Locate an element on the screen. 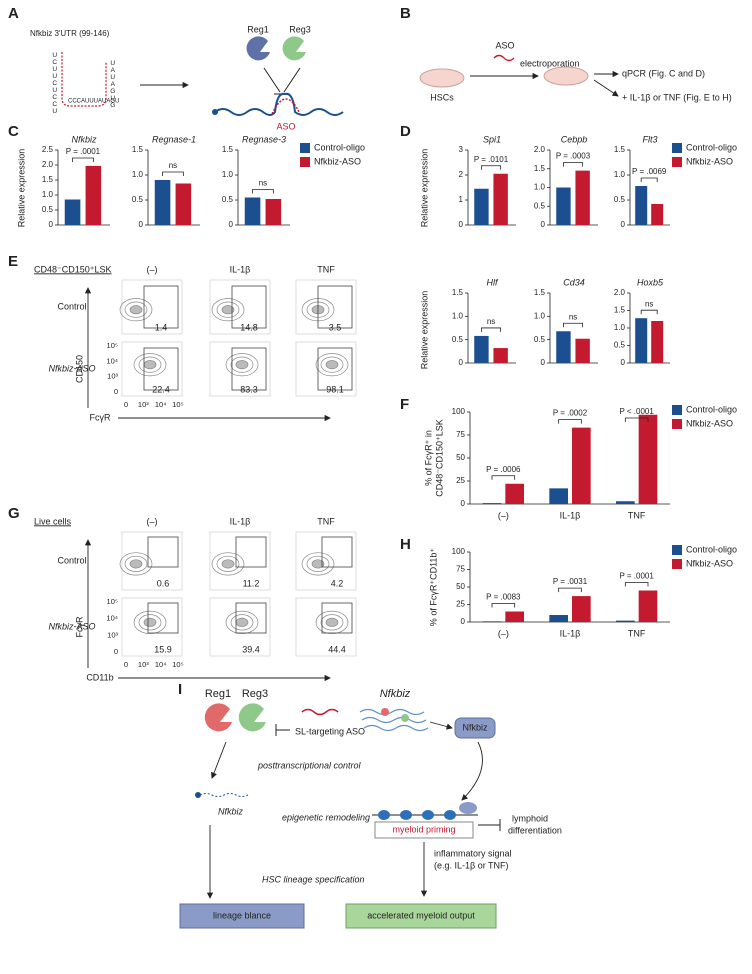  chart-title: Spi1 is located at coordinates (492, 139).